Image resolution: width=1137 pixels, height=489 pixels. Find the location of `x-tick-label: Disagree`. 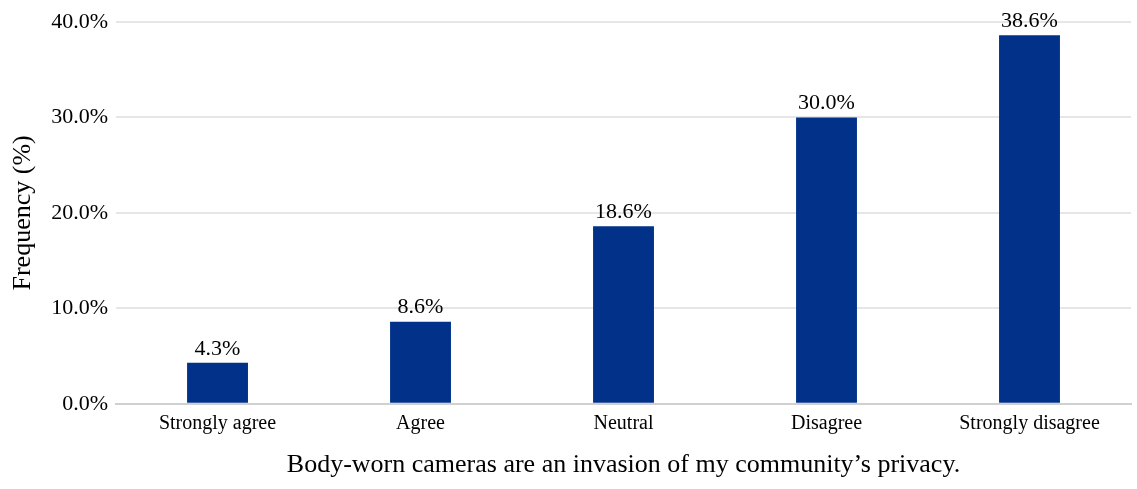

x-tick-label: Disagree is located at coordinates (826, 423).